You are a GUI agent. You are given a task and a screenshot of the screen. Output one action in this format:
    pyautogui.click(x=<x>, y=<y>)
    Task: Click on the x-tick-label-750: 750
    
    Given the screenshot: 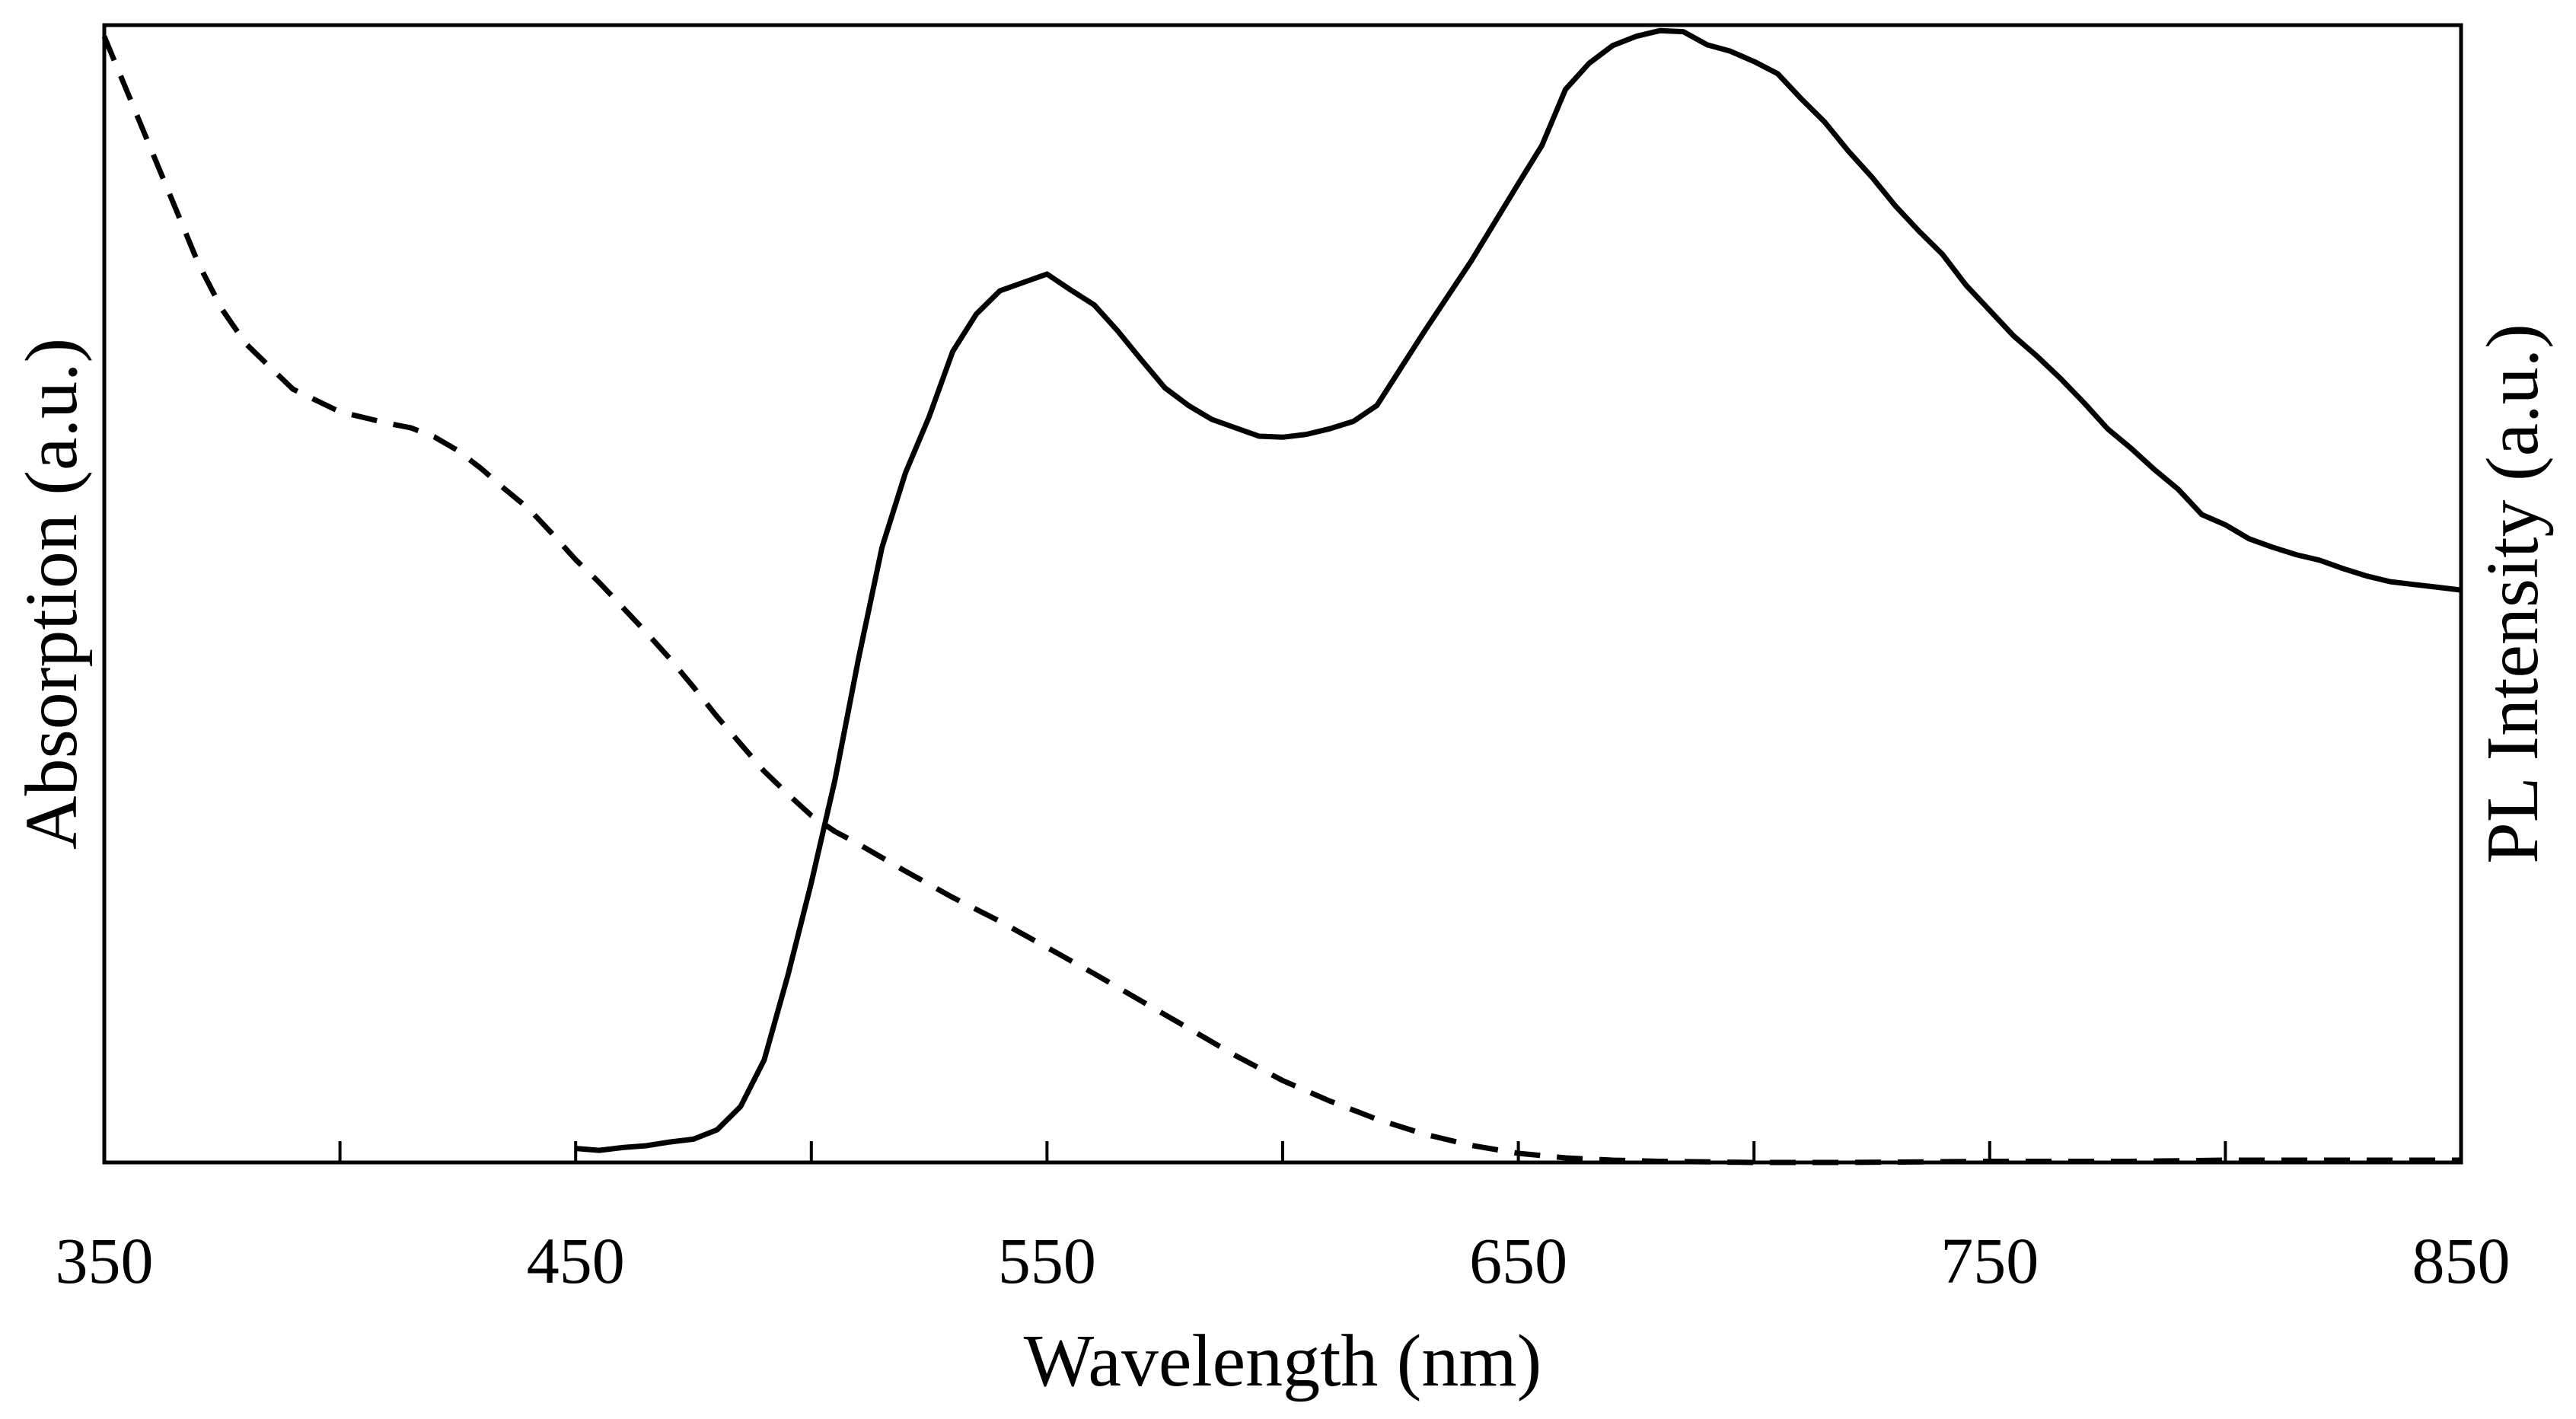 What is the action you would take?
    pyautogui.click(x=1990, y=1261)
    